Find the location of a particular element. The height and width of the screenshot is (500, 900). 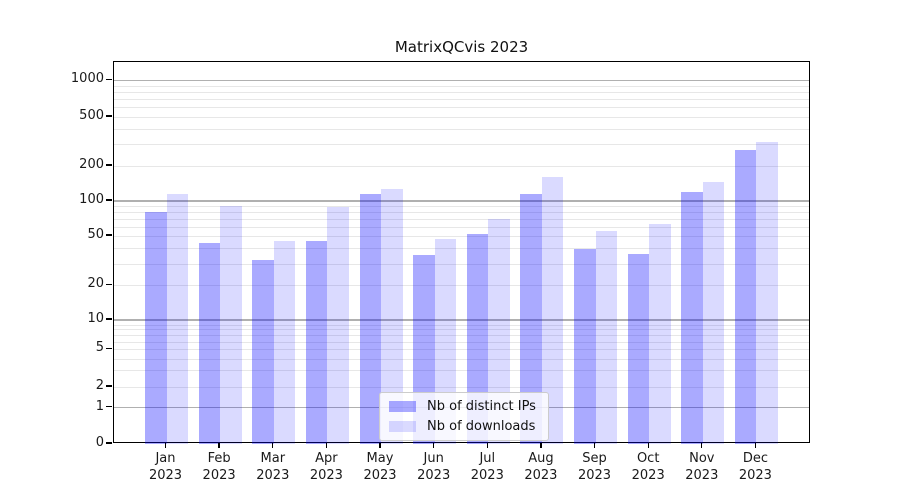

y-axis-tick-label: 200 is located at coordinates (91, 164).